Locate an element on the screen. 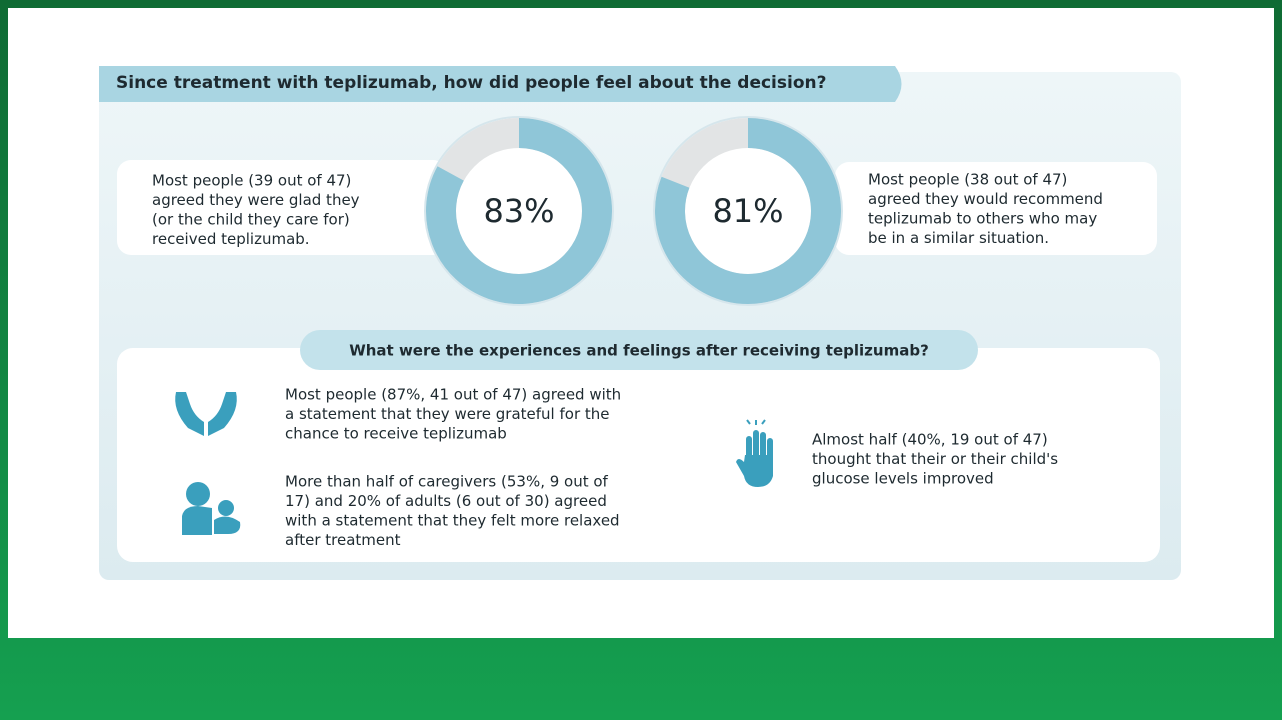 The width and height of the screenshot is (1282, 720). caregiver-icon is located at coordinates (211, 508).